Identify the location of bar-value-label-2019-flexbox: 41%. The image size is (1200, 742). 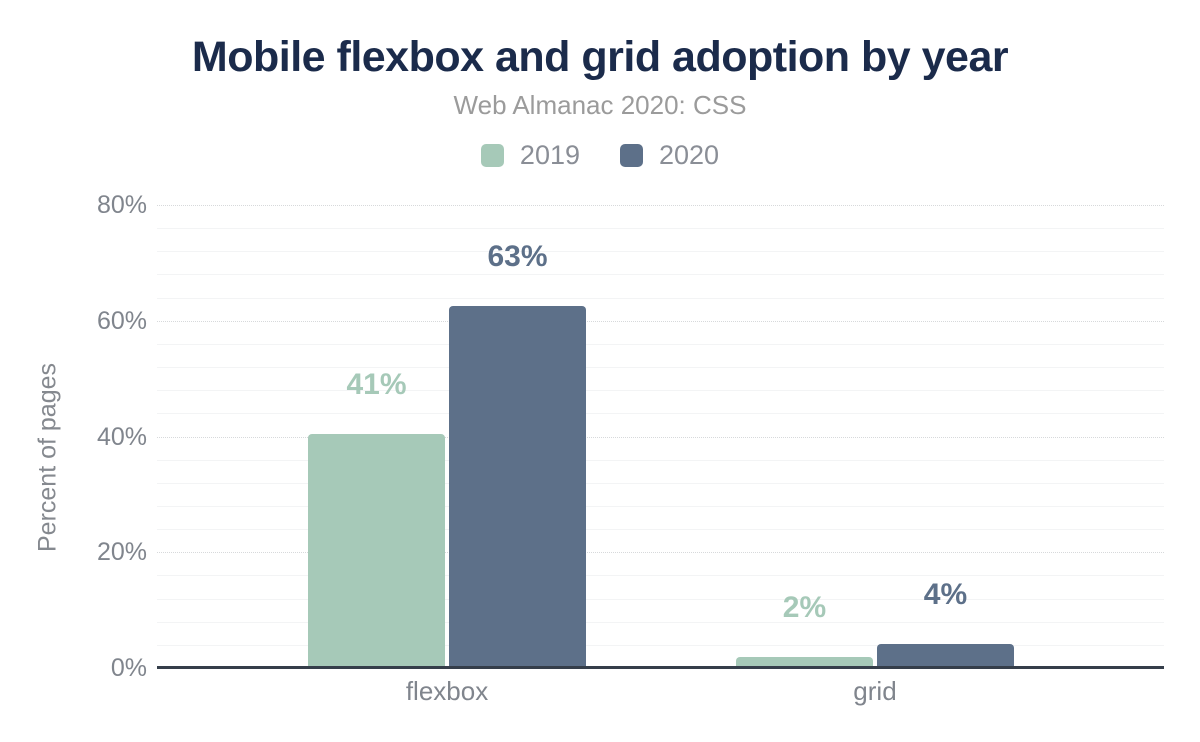
(376, 385).